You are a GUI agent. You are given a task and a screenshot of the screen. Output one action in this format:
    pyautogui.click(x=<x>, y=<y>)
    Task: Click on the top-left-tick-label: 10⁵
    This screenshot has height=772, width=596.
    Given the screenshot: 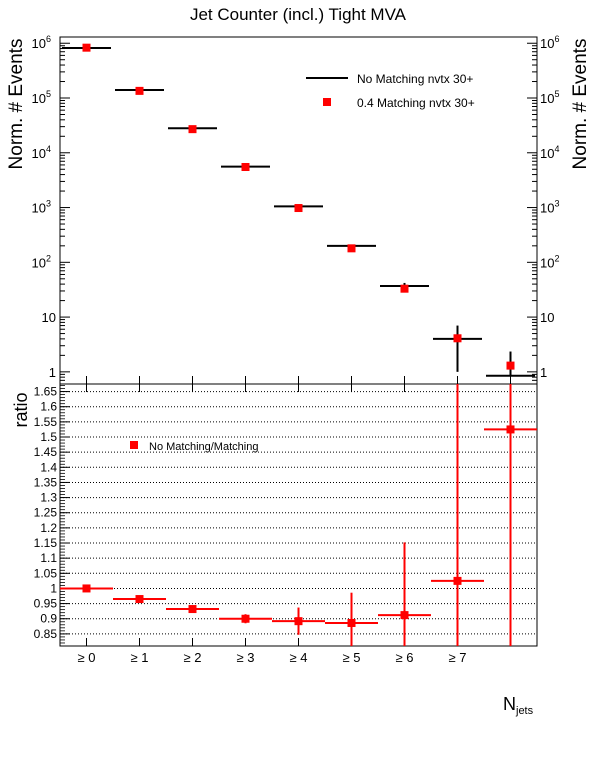 What is the action you would take?
    pyautogui.click(x=41, y=97)
    